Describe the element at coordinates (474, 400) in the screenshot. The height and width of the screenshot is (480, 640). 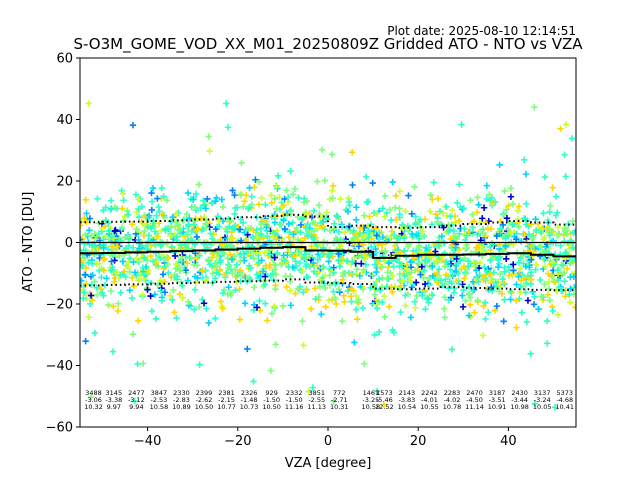
I see `bin-stat-mean: -4.50` at that location.